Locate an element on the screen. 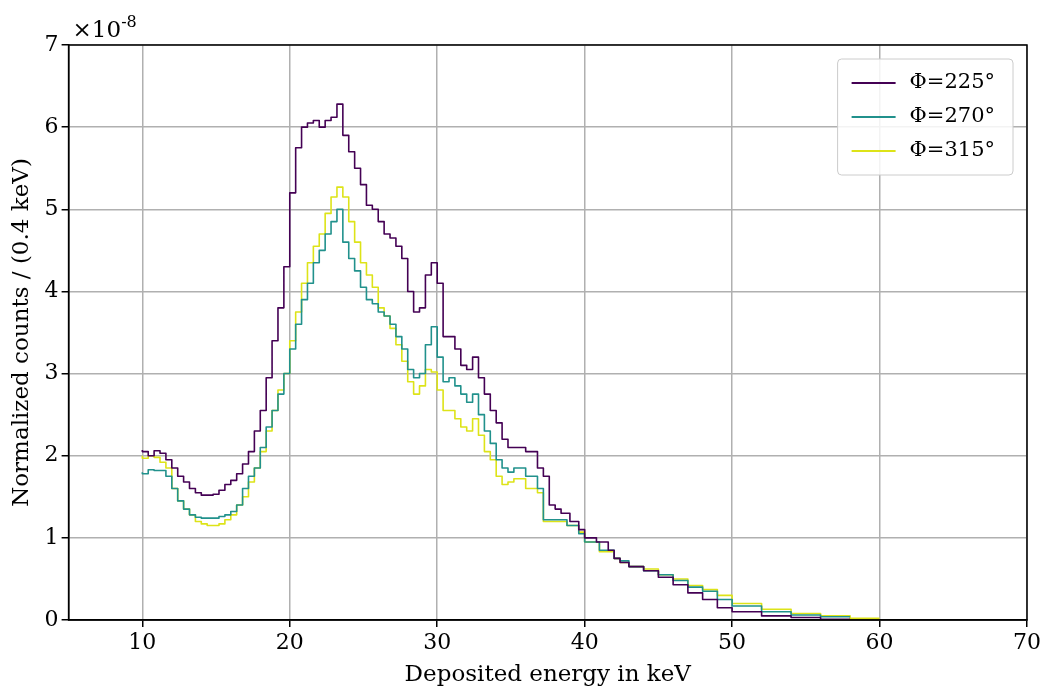  x-axis-title: Deposited energy in keV is located at coordinates (548, 673).